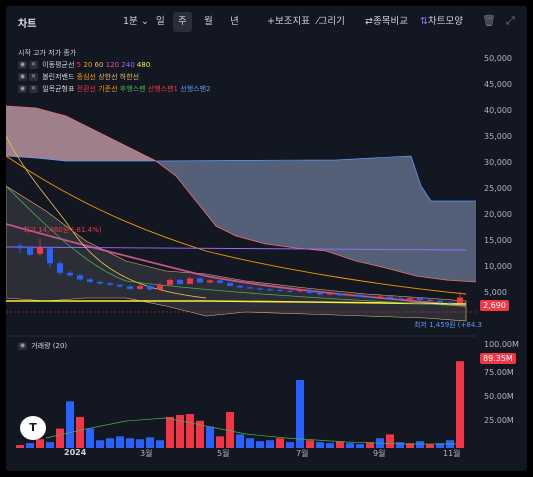  I want to click on ma-60: 60, so click(99, 65).